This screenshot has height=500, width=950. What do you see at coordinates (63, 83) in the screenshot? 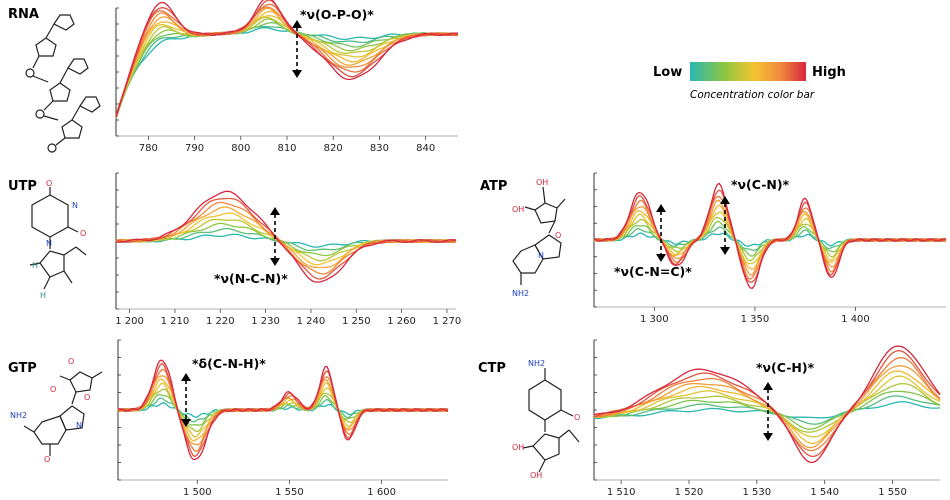
I see `rna-structure-icon` at bounding box center [63, 83].